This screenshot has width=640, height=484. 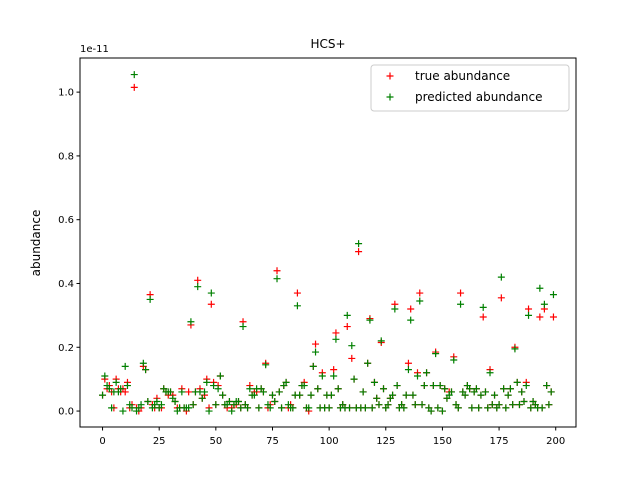 I want to click on y-tick-label: 0.4, so click(x=66, y=284).